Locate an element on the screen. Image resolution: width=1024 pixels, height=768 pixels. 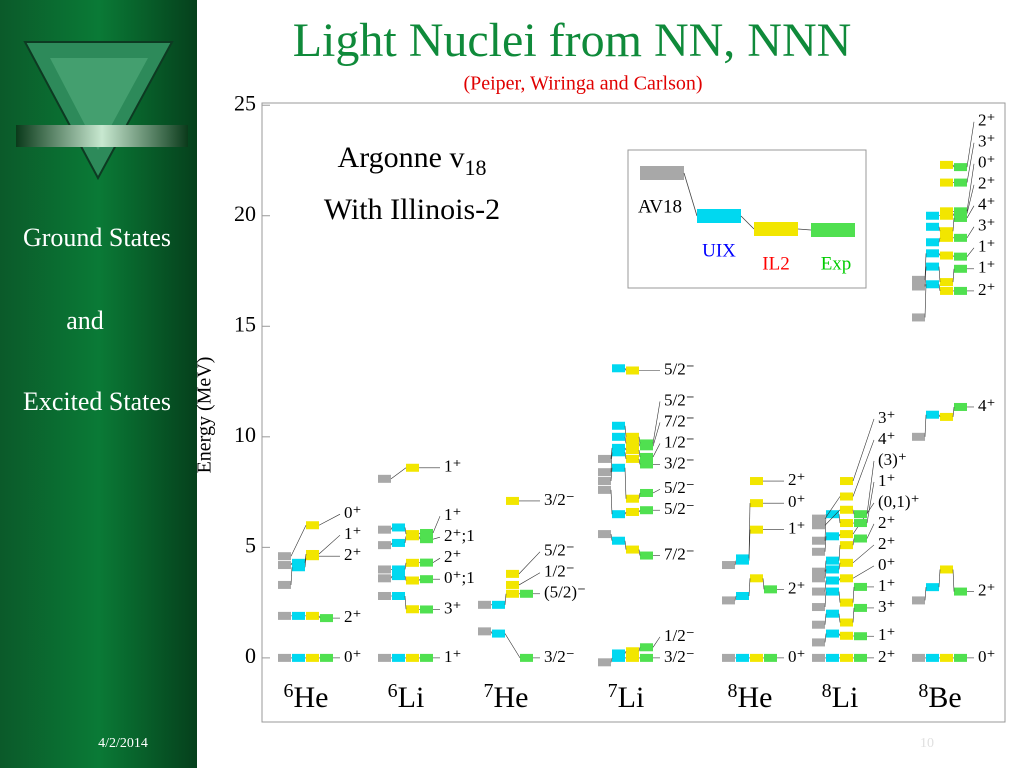
level-label: 5/2⁻ is located at coordinates (679, 508).